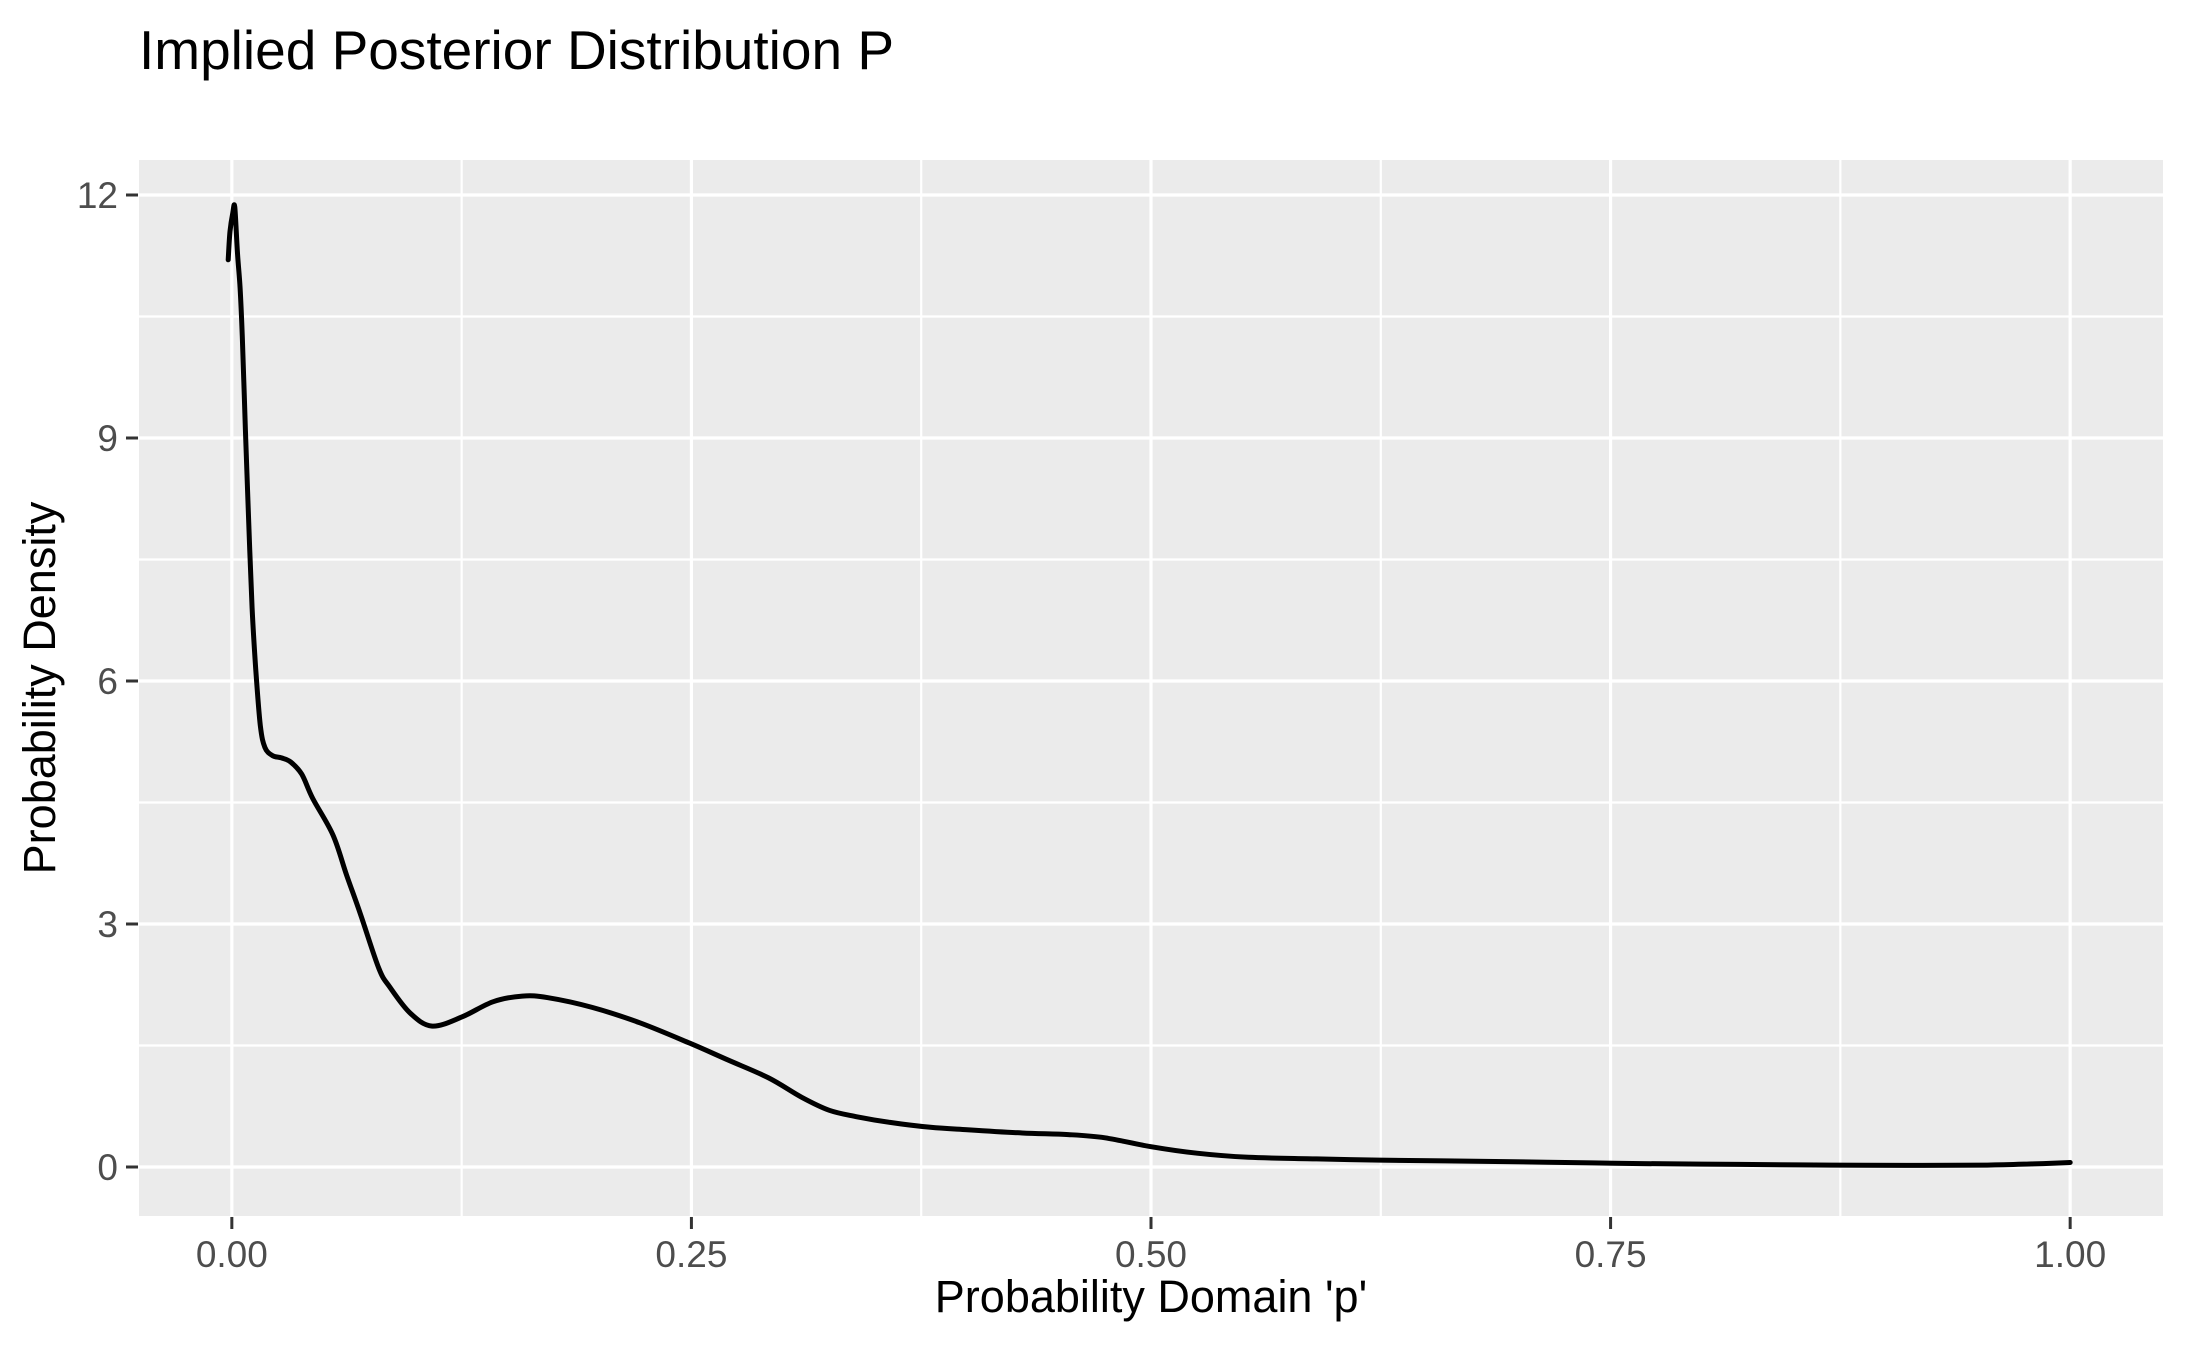 This screenshot has width=2187, height=1350. What do you see at coordinates (232, 1254) in the screenshot?
I see `x-tick-label: 0.00` at bounding box center [232, 1254].